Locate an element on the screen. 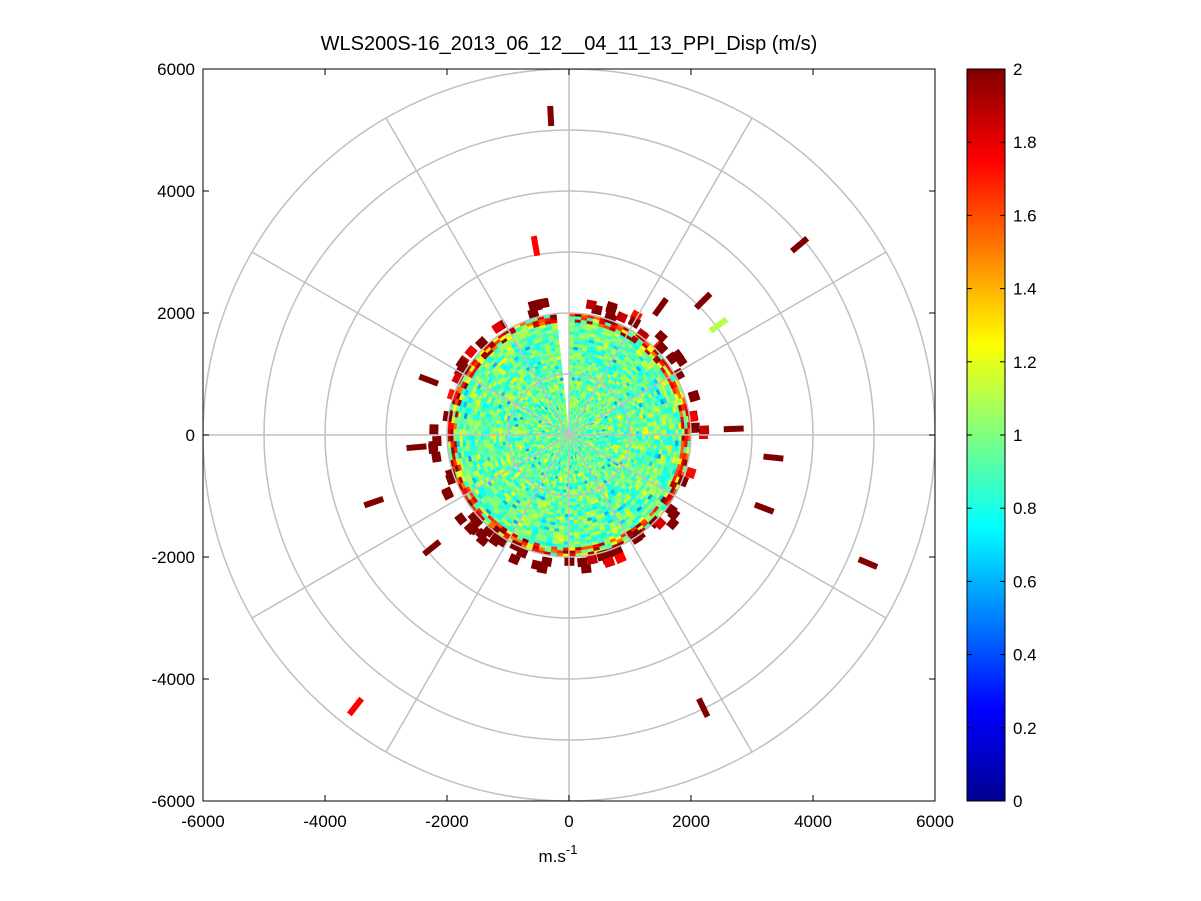 The width and height of the screenshot is (1201, 901). colorbar-tick-label: 1 is located at coordinates (1017, 435).